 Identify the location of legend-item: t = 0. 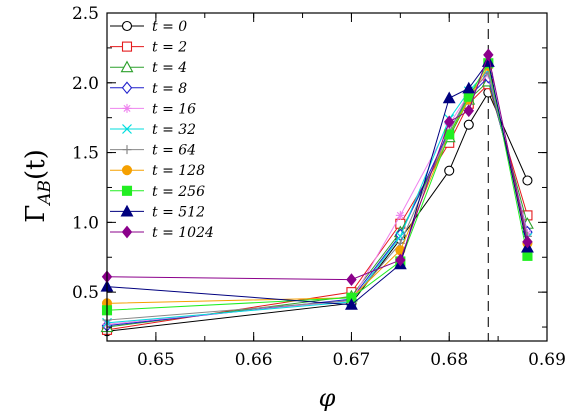
(148, 27).